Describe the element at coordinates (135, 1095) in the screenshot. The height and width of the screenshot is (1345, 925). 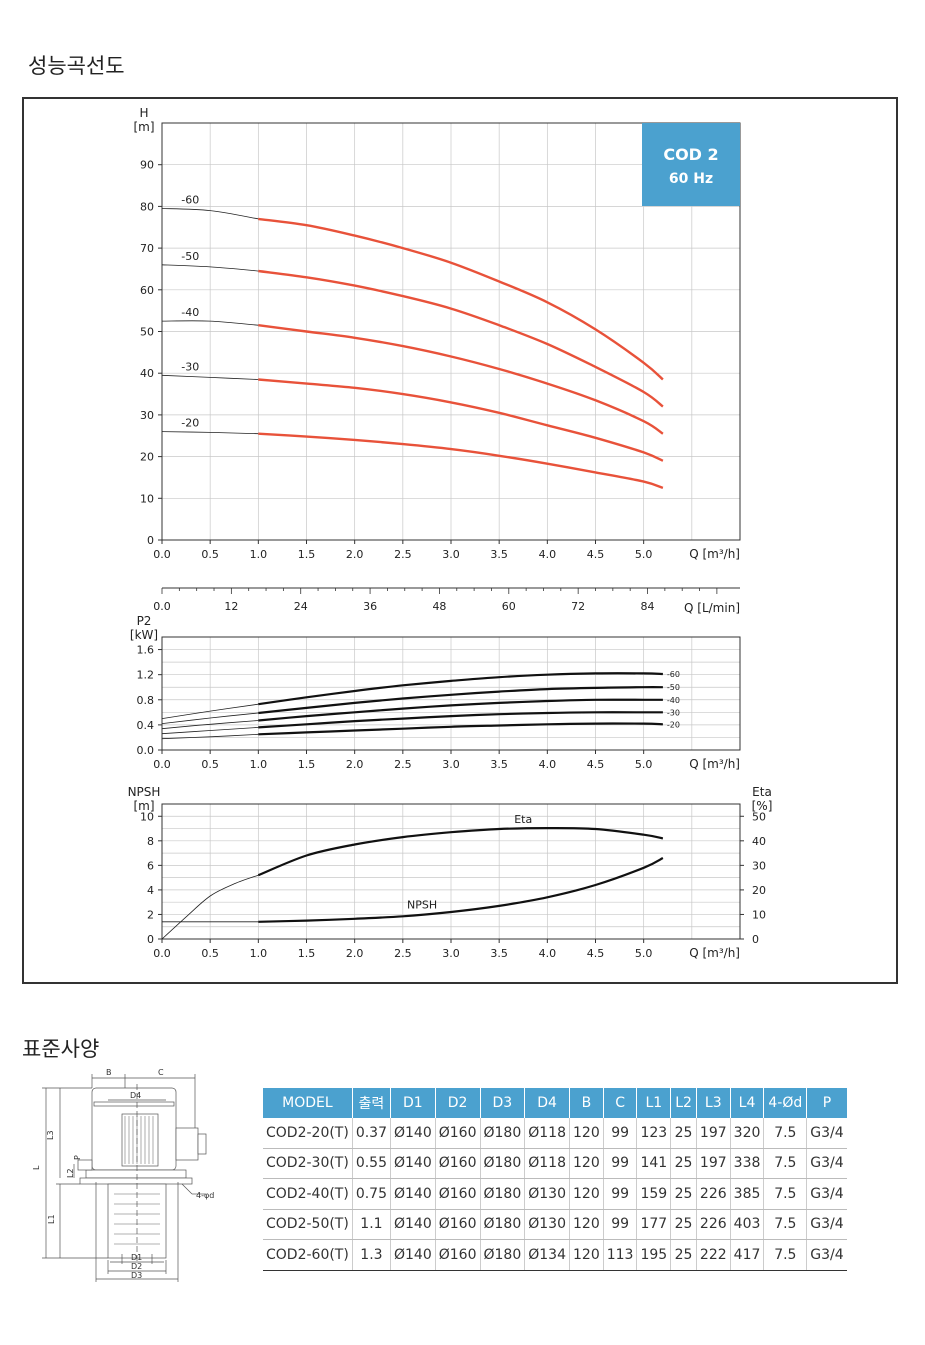
I see `pump-label-d4: D4` at that location.